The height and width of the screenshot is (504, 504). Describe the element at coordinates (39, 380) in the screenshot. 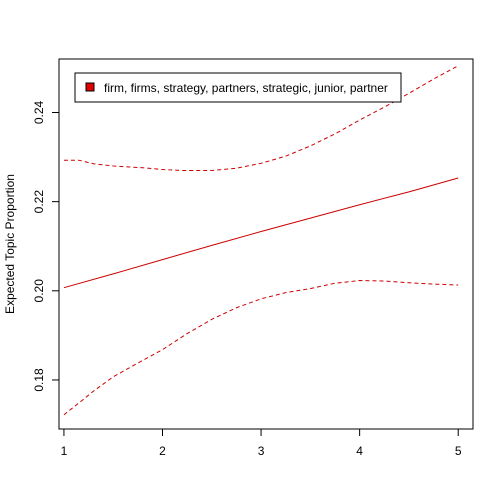

I see `y-tick-label: 0.18` at that location.